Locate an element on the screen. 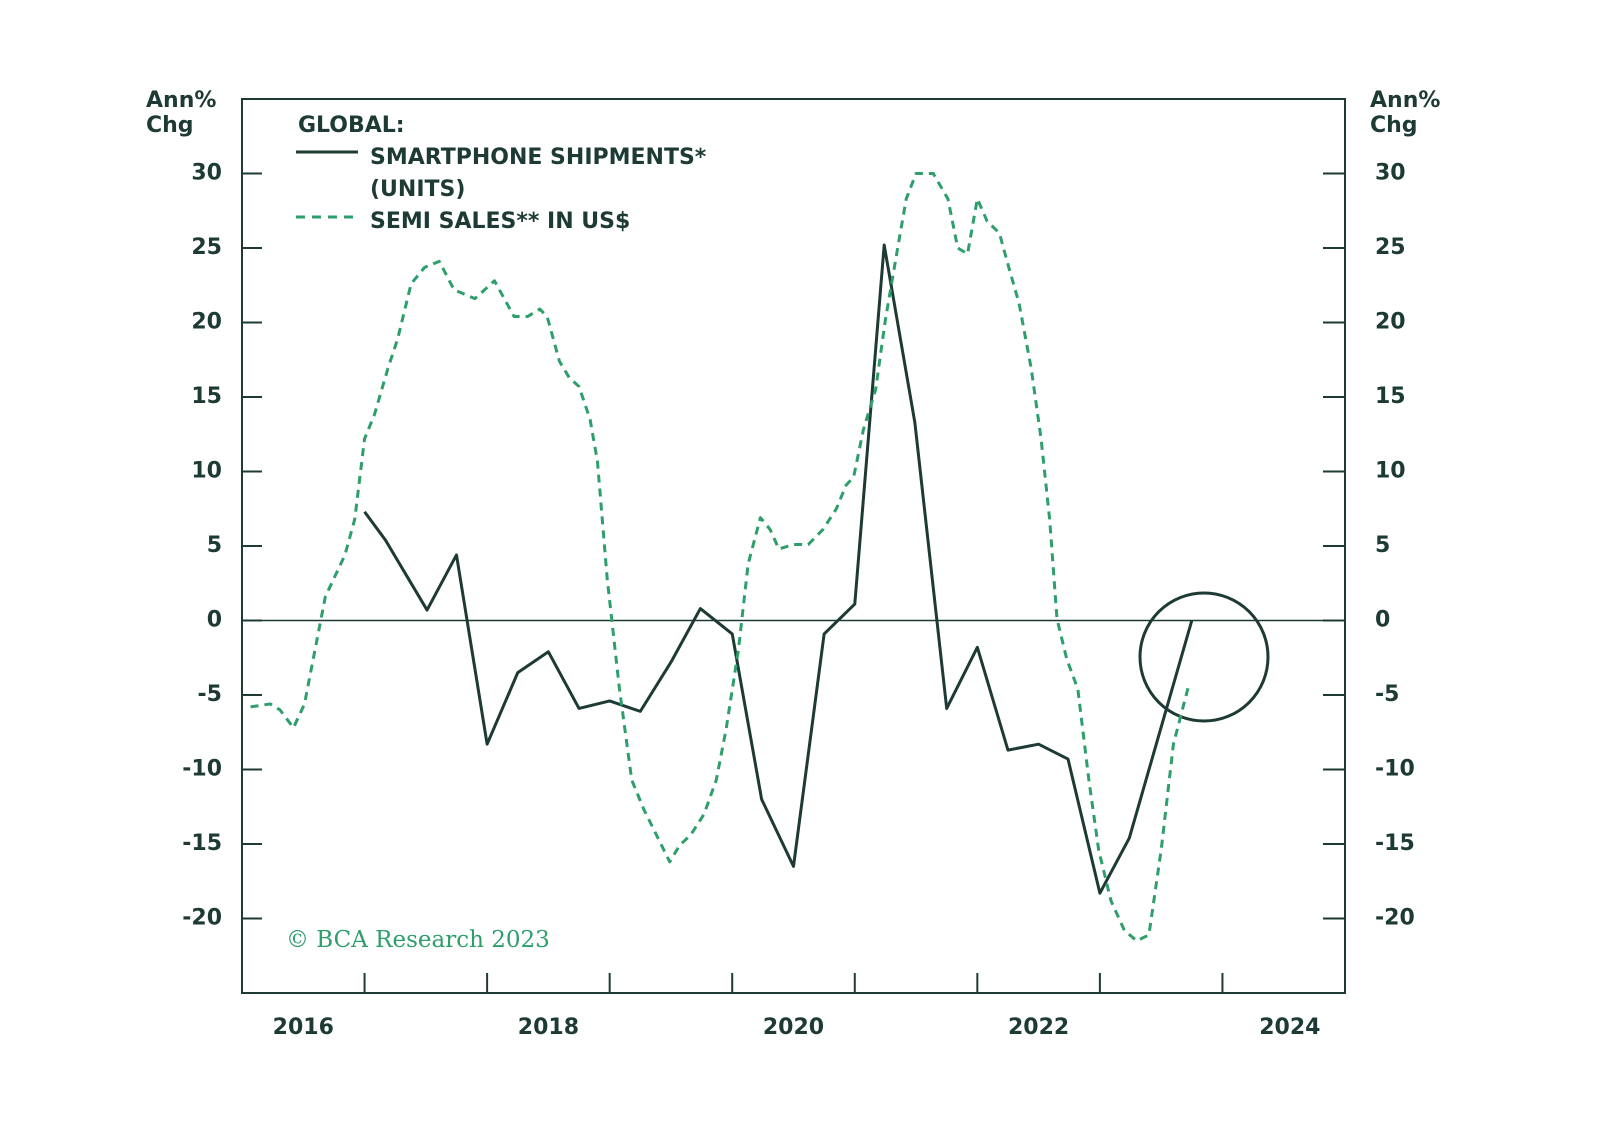  y2-tick-label: 0 is located at coordinates (1382, 620).